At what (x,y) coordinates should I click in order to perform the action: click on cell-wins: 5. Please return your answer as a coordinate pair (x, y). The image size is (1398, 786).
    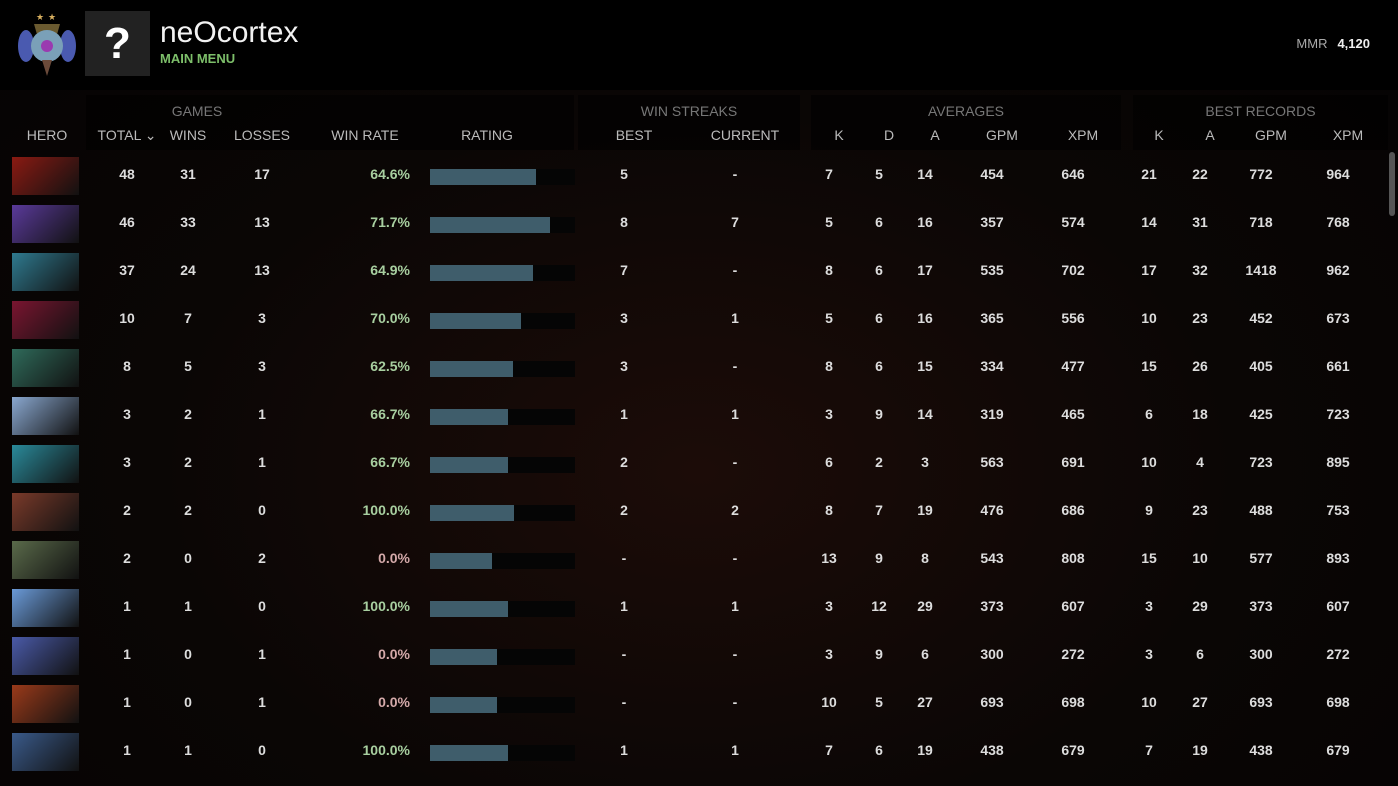
    Looking at the image, I should click on (188, 366).